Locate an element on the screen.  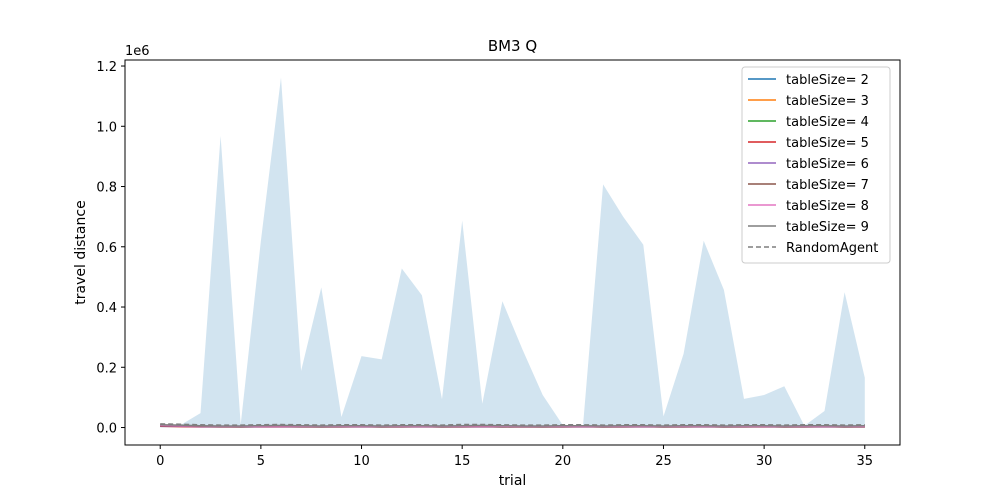
y-offset-text: 1e6 is located at coordinates (137, 51).